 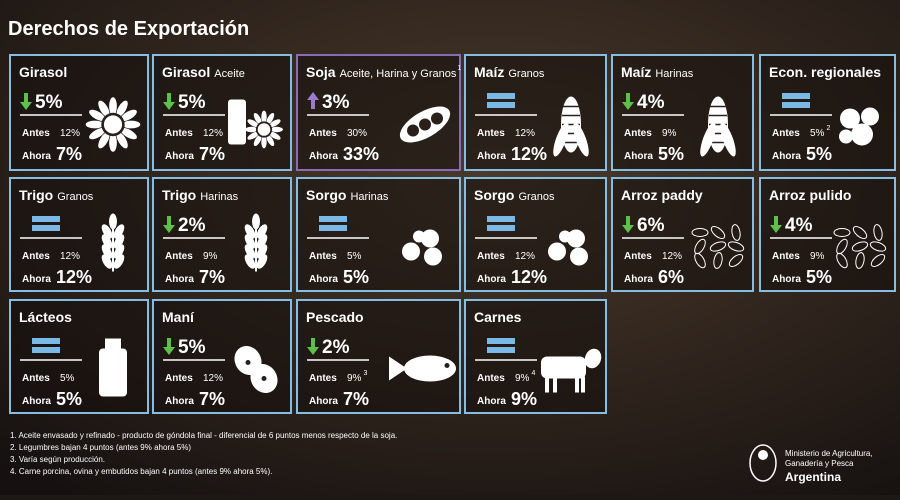 I want to click on change-value: 5%, so click(x=49, y=102).